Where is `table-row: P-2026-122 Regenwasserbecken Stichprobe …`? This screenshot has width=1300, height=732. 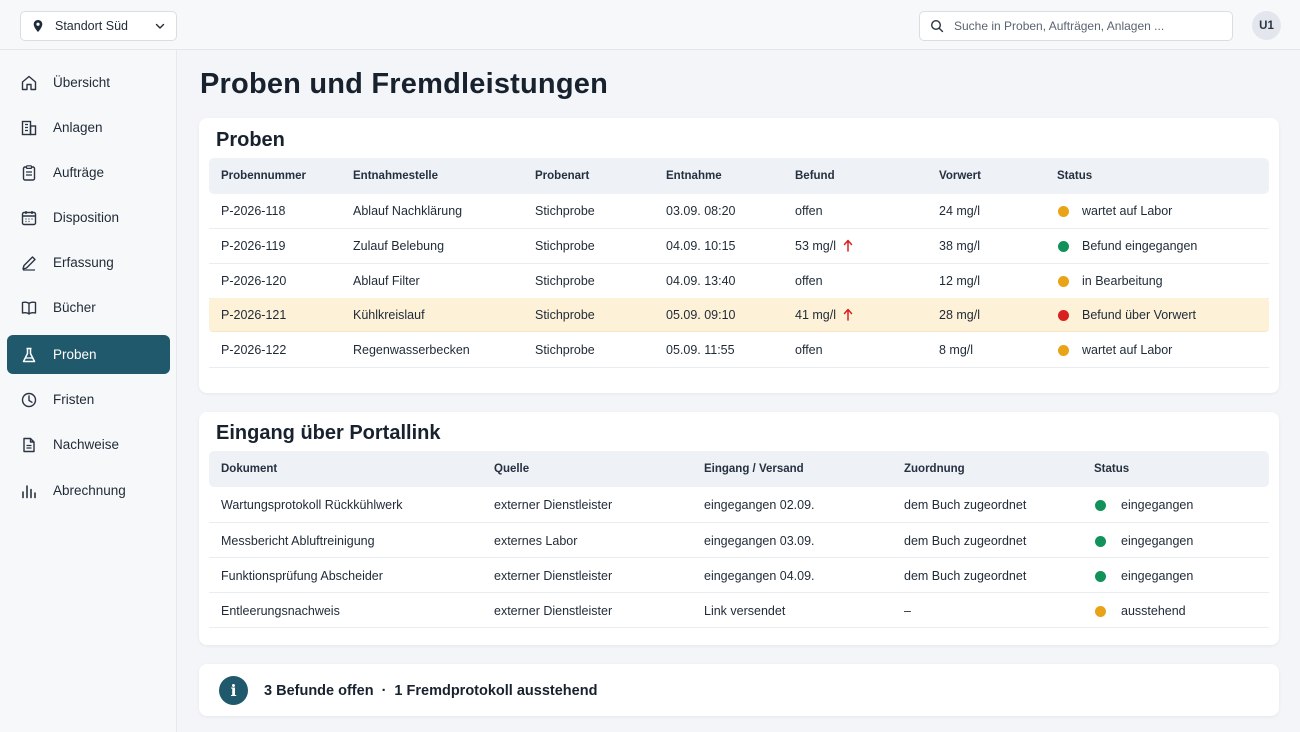
table-row: P-2026-122 Regenwasserbecken Stichprobe … is located at coordinates (739, 350).